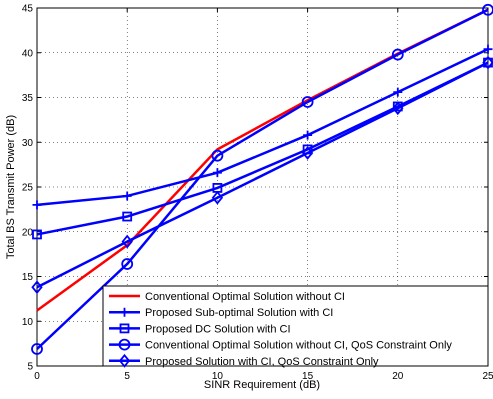 This screenshot has width=493, height=399. I want to click on y-axis-label: Total BS Transmit Power (dB), so click(11, 187).